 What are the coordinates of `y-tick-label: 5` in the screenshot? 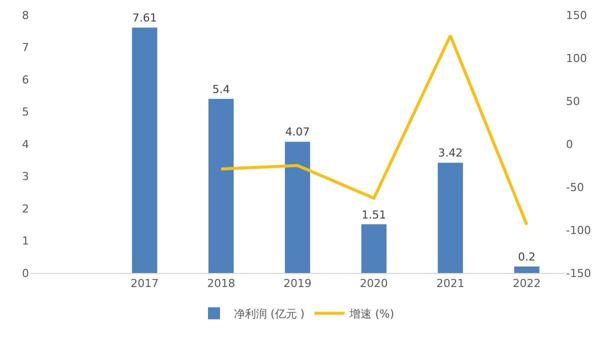 It's located at (25, 112).